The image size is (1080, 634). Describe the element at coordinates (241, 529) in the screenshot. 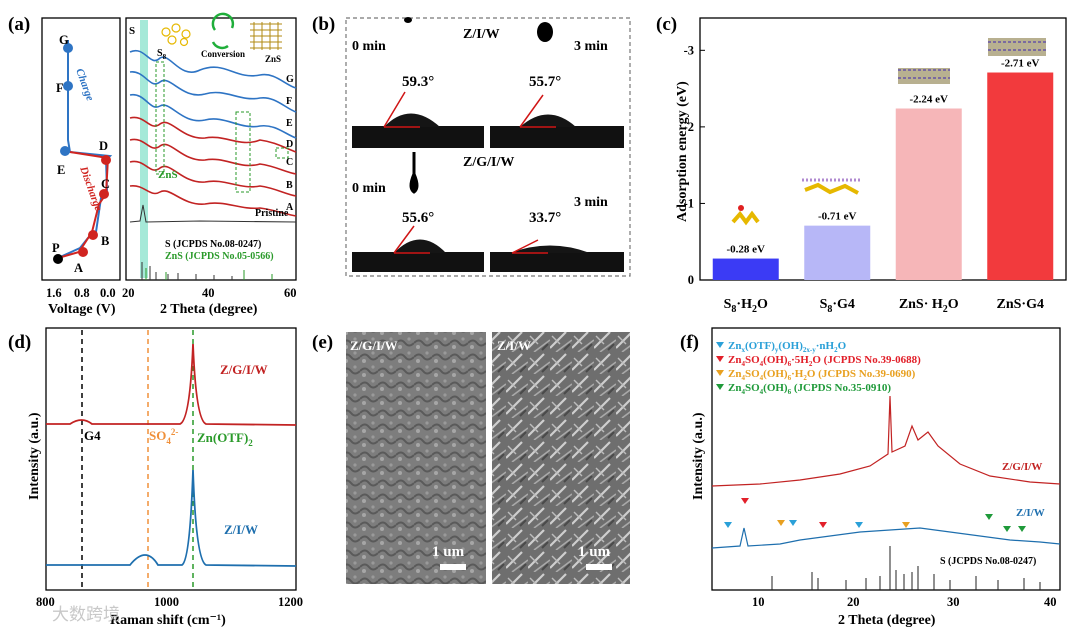

I see `raman-bottom-label: Z/I/W` at that location.